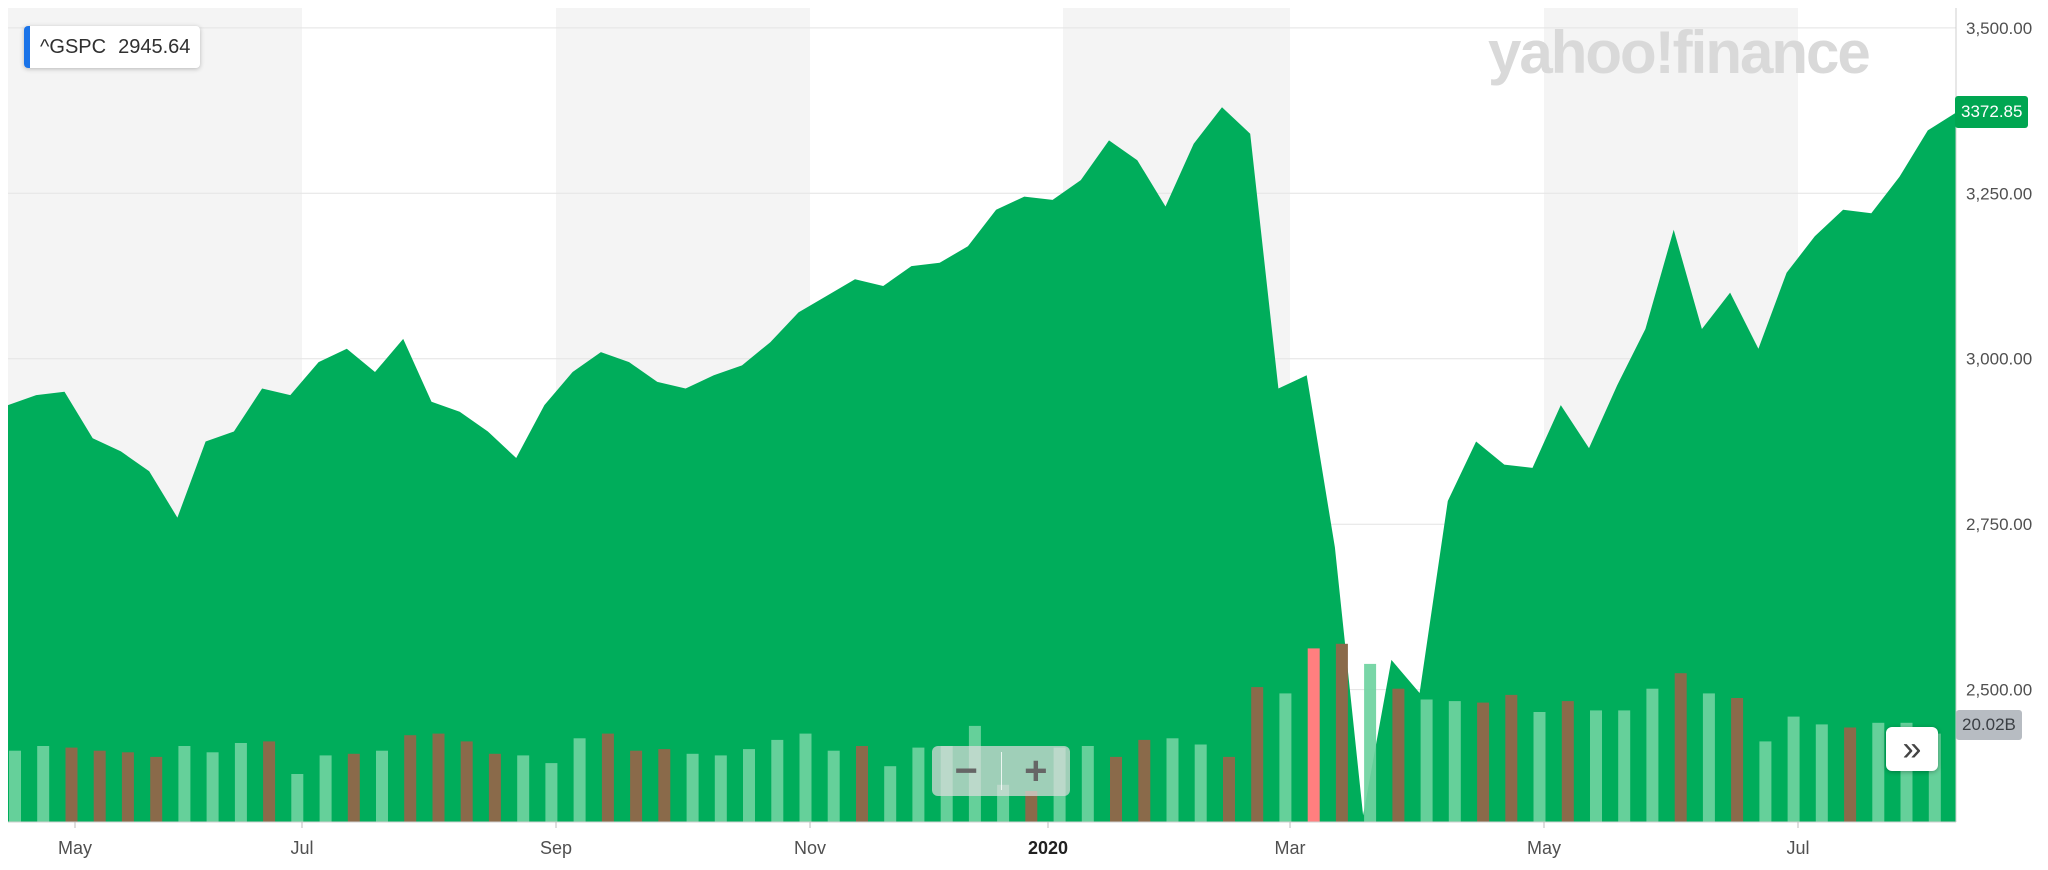  I want to click on y-tick-label: 3,000.00, so click(1999, 359).